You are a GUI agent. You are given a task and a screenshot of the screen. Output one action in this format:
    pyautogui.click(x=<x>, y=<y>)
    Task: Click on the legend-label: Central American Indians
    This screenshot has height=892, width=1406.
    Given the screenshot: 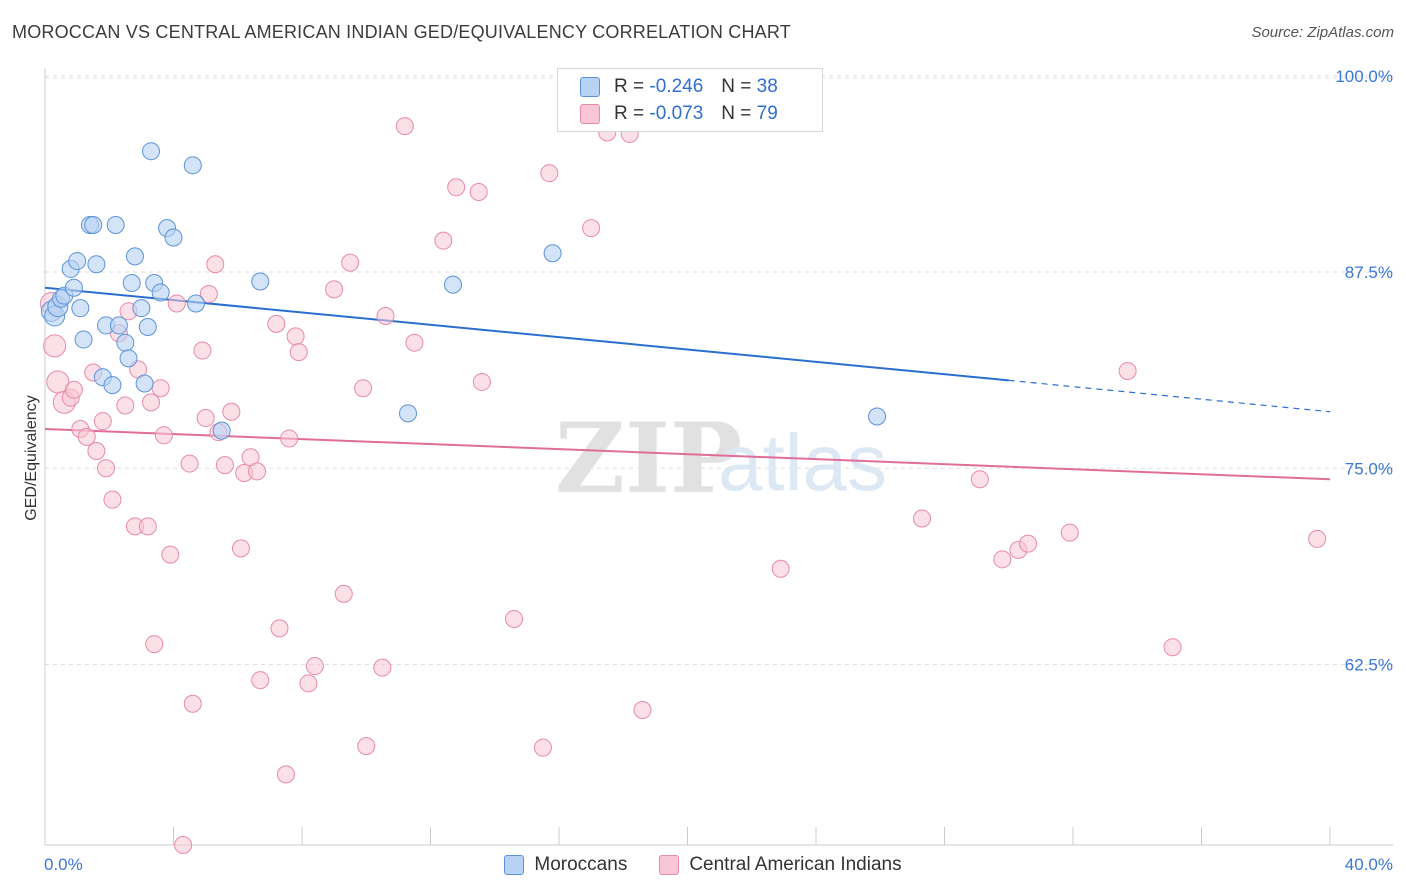 What is the action you would take?
    pyautogui.click(x=795, y=864)
    